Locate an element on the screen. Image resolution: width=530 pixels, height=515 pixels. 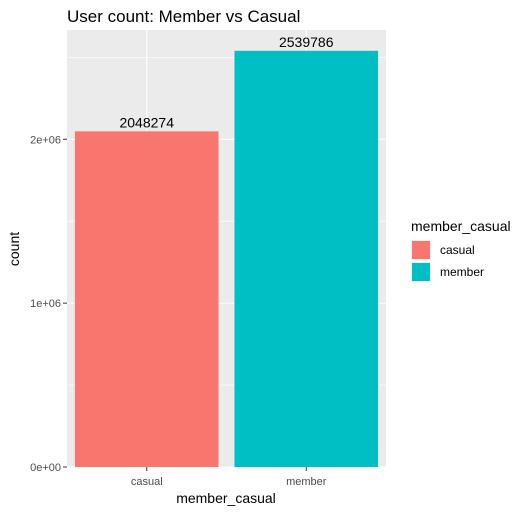
y-axis: 0e+00 1e+06 2e+06 is located at coordinates (48, 304).